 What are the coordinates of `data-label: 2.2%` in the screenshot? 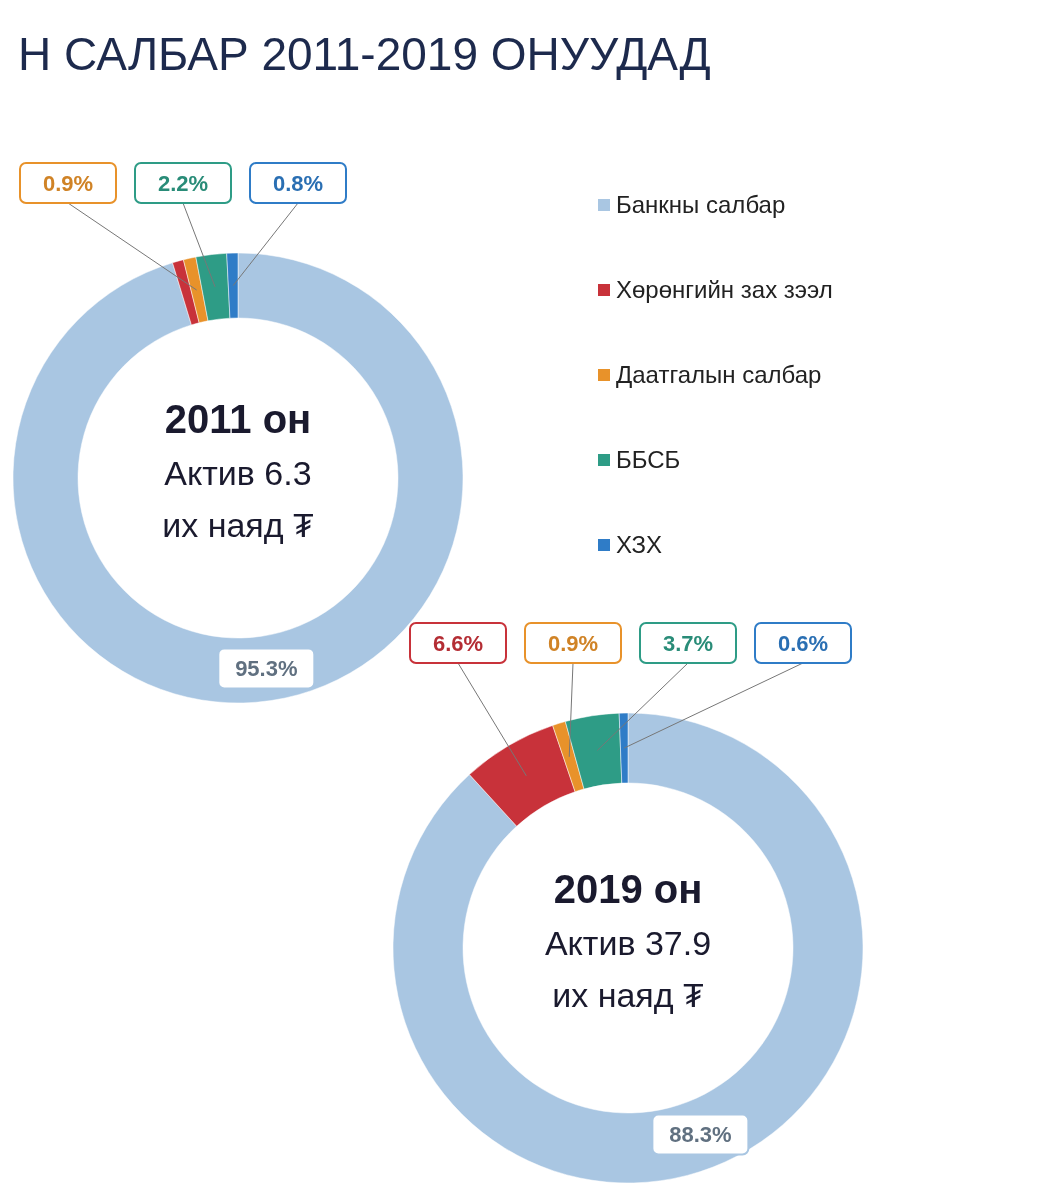 It's located at (183, 183).